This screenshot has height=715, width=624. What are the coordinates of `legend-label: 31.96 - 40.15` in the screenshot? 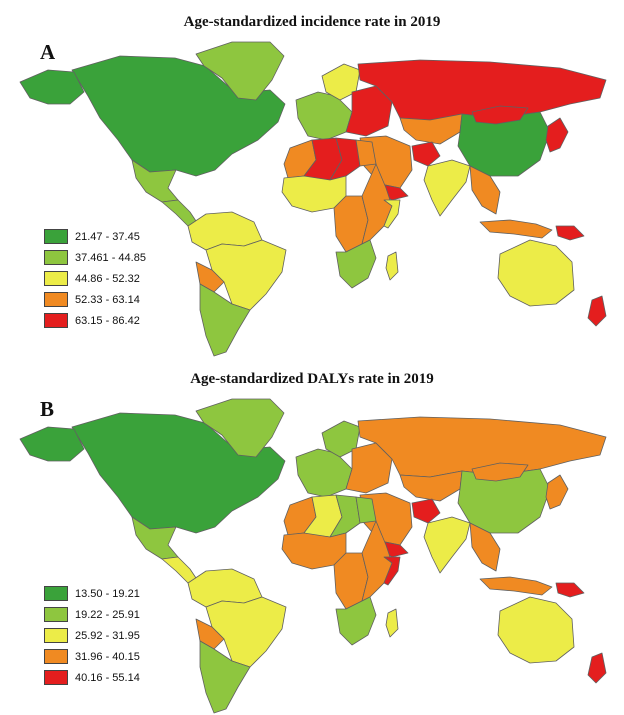 It's located at (107, 656).